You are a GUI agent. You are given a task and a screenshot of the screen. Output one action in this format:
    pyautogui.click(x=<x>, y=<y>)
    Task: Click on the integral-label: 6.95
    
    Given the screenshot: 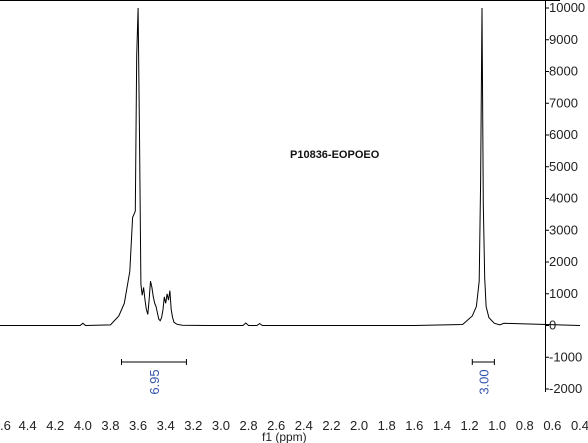 What is the action you would take?
    pyautogui.click(x=154, y=381)
    